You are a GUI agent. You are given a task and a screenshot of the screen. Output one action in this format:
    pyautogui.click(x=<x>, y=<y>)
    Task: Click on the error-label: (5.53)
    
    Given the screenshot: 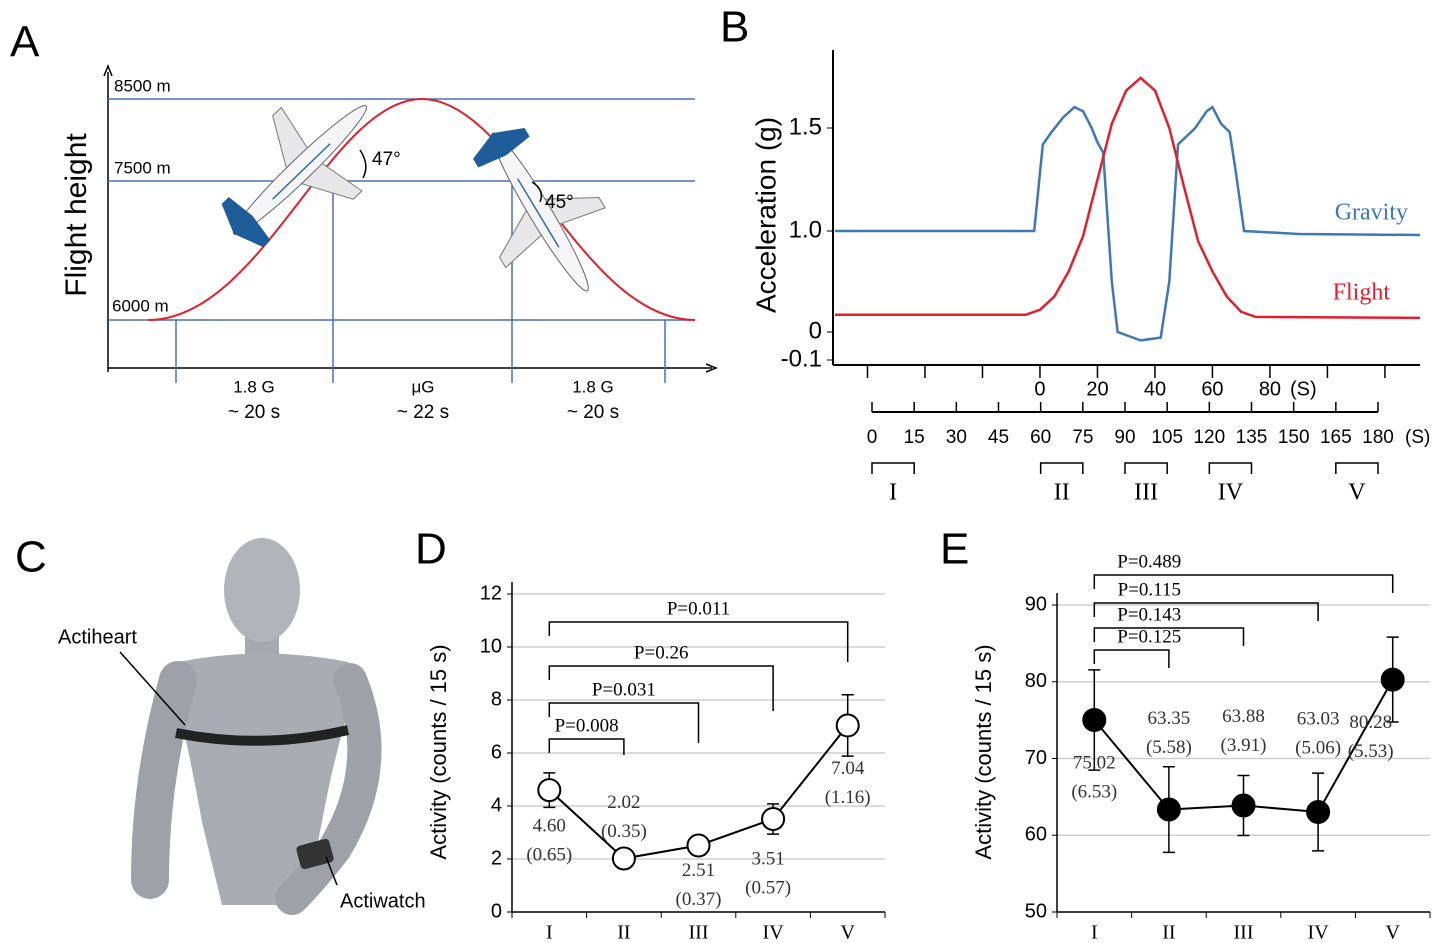 What is the action you would take?
    pyautogui.click(x=1371, y=751)
    